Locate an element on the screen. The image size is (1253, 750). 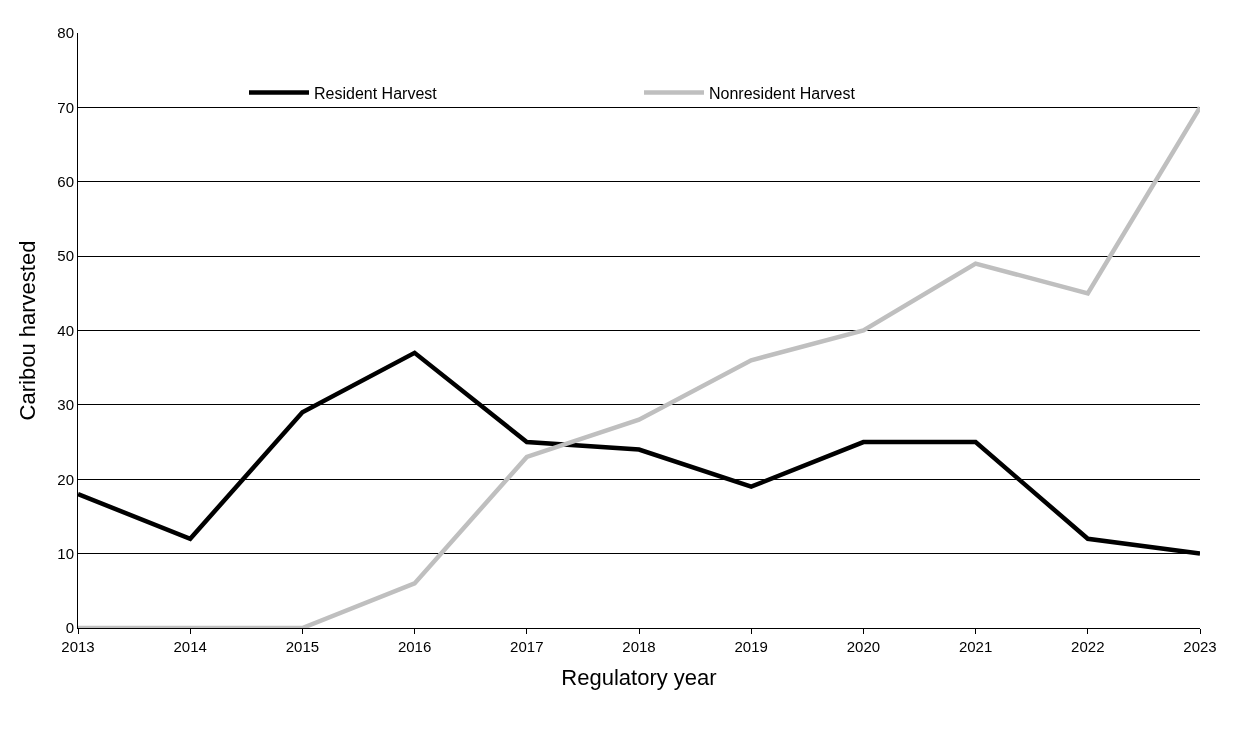
y-tick-label: 50 is located at coordinates (65, 256).